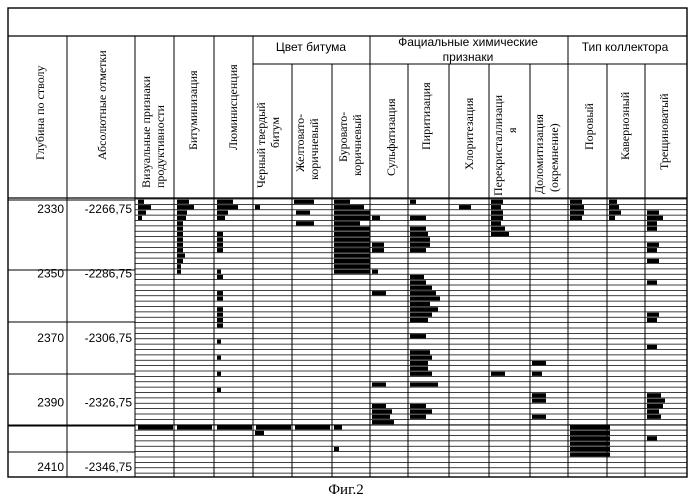 The height and width of the screenshot is (500, 691). Describe the element at coordinates (625, 125) in the screenshot. I see `header-cavern: Кавернозный` at that location.